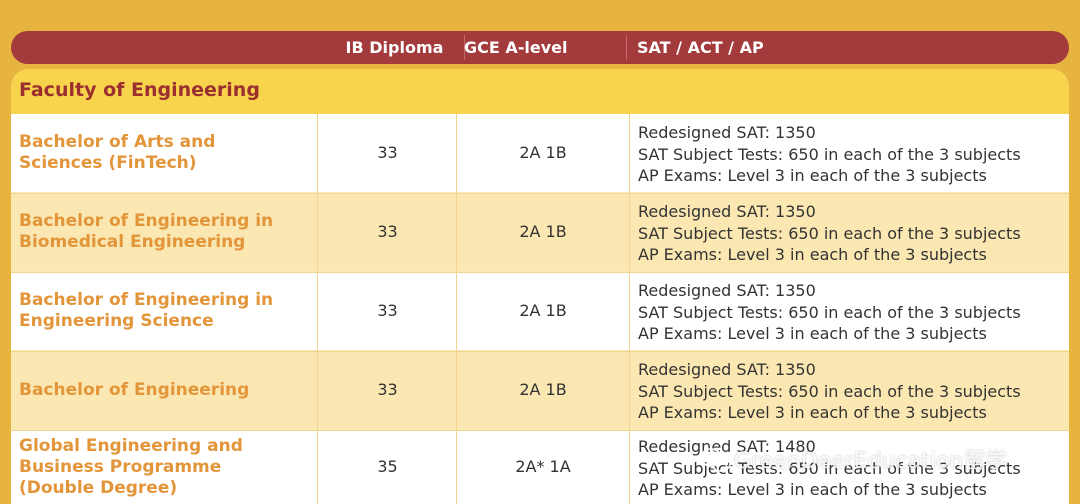 The image size is (1080, 504). I want to click on program-name-line: Sciences (FinTech), so click(108, 163).